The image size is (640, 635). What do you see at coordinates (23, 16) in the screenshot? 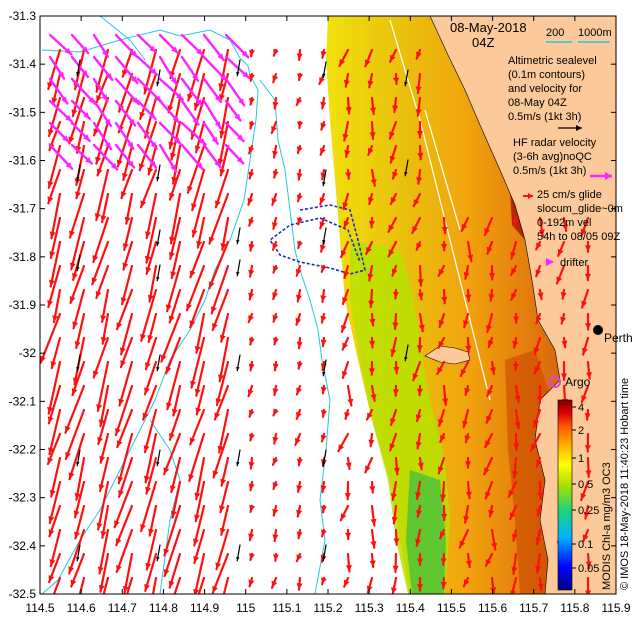
I see `y-tick-label: -31.3` at bounding box center [23, 16].